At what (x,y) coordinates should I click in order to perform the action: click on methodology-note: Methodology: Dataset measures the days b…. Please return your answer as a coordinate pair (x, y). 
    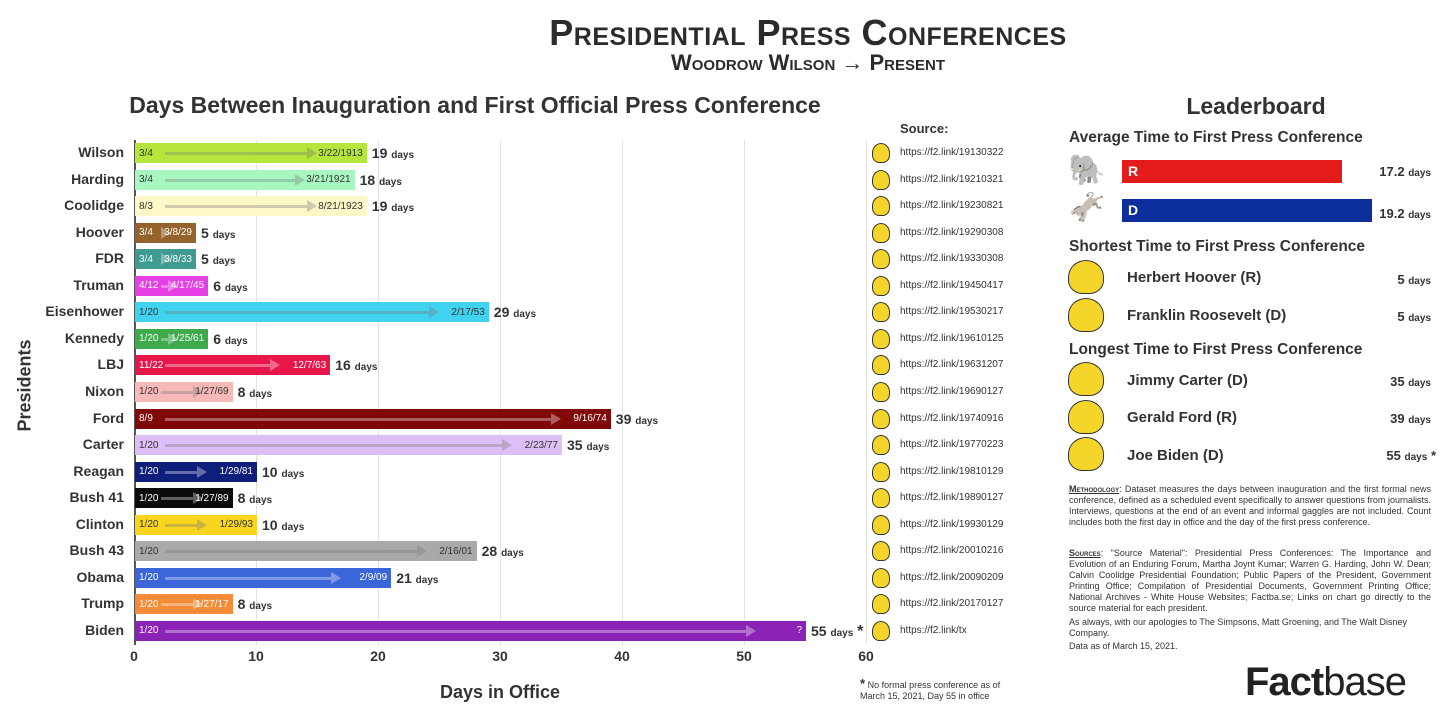
    Looking at the image, I should click on (1250, 505).